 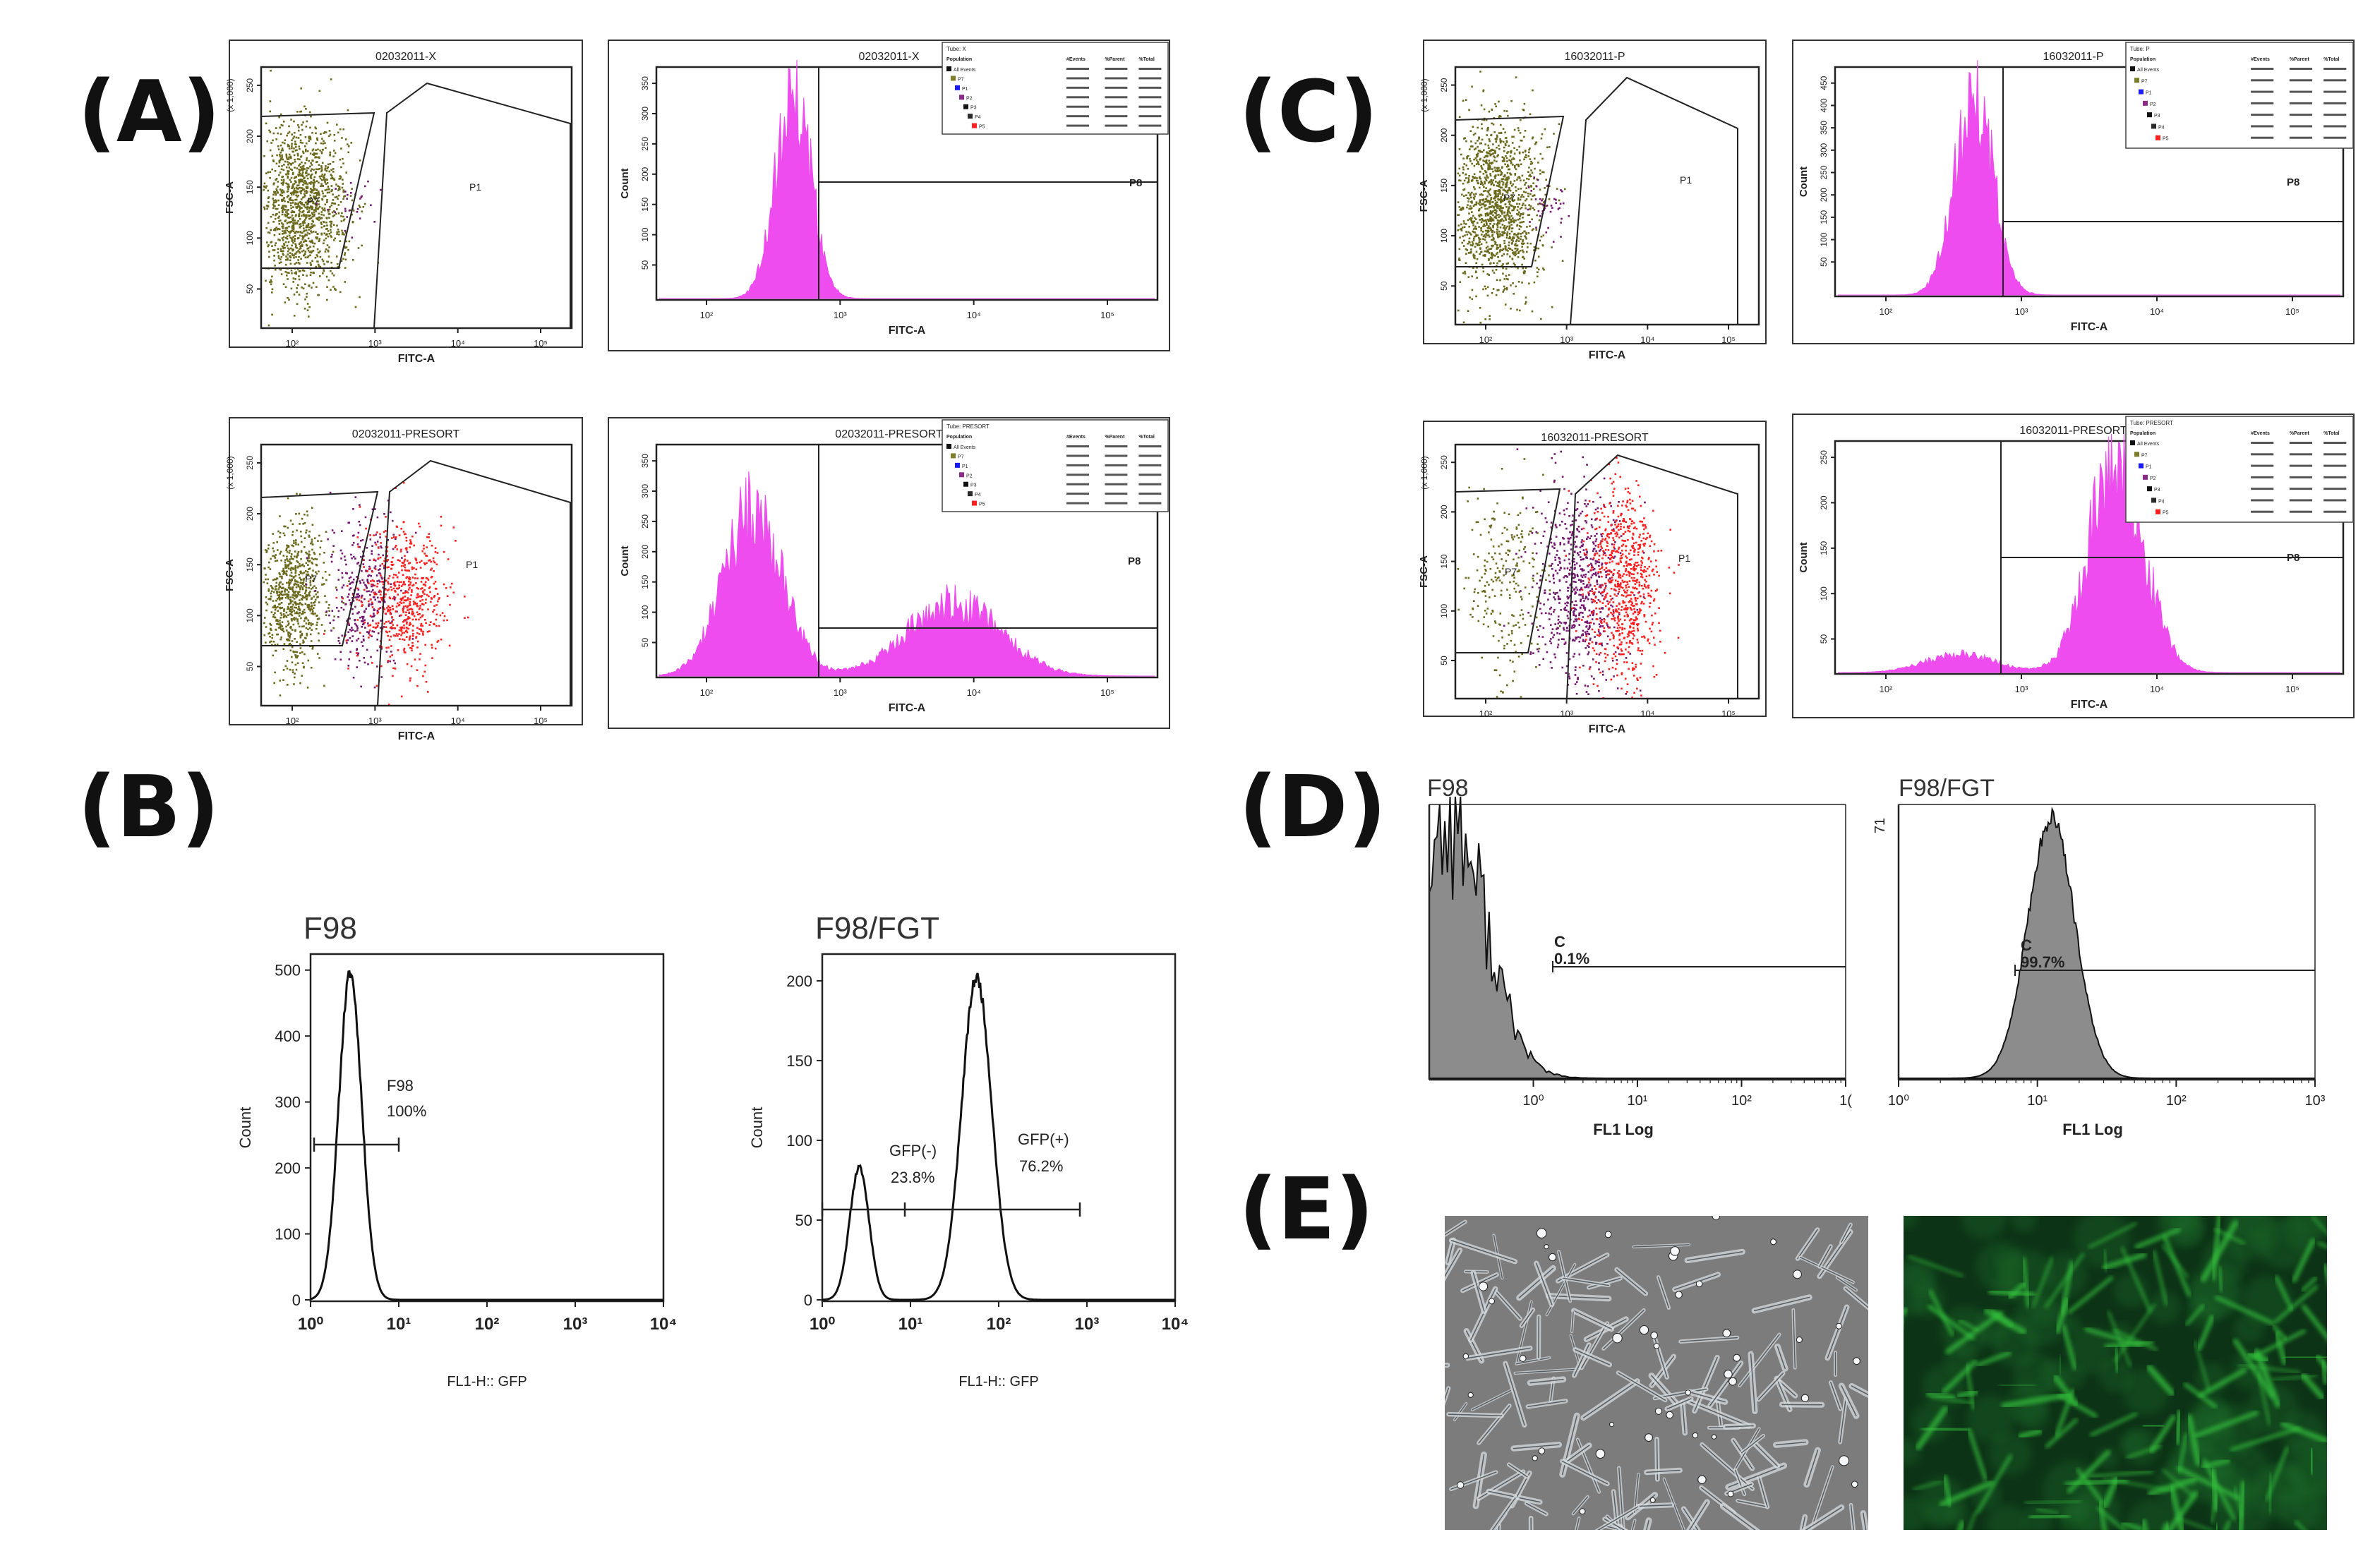 I want to click on stat-table-header: Population, so click(x=959, y=437).